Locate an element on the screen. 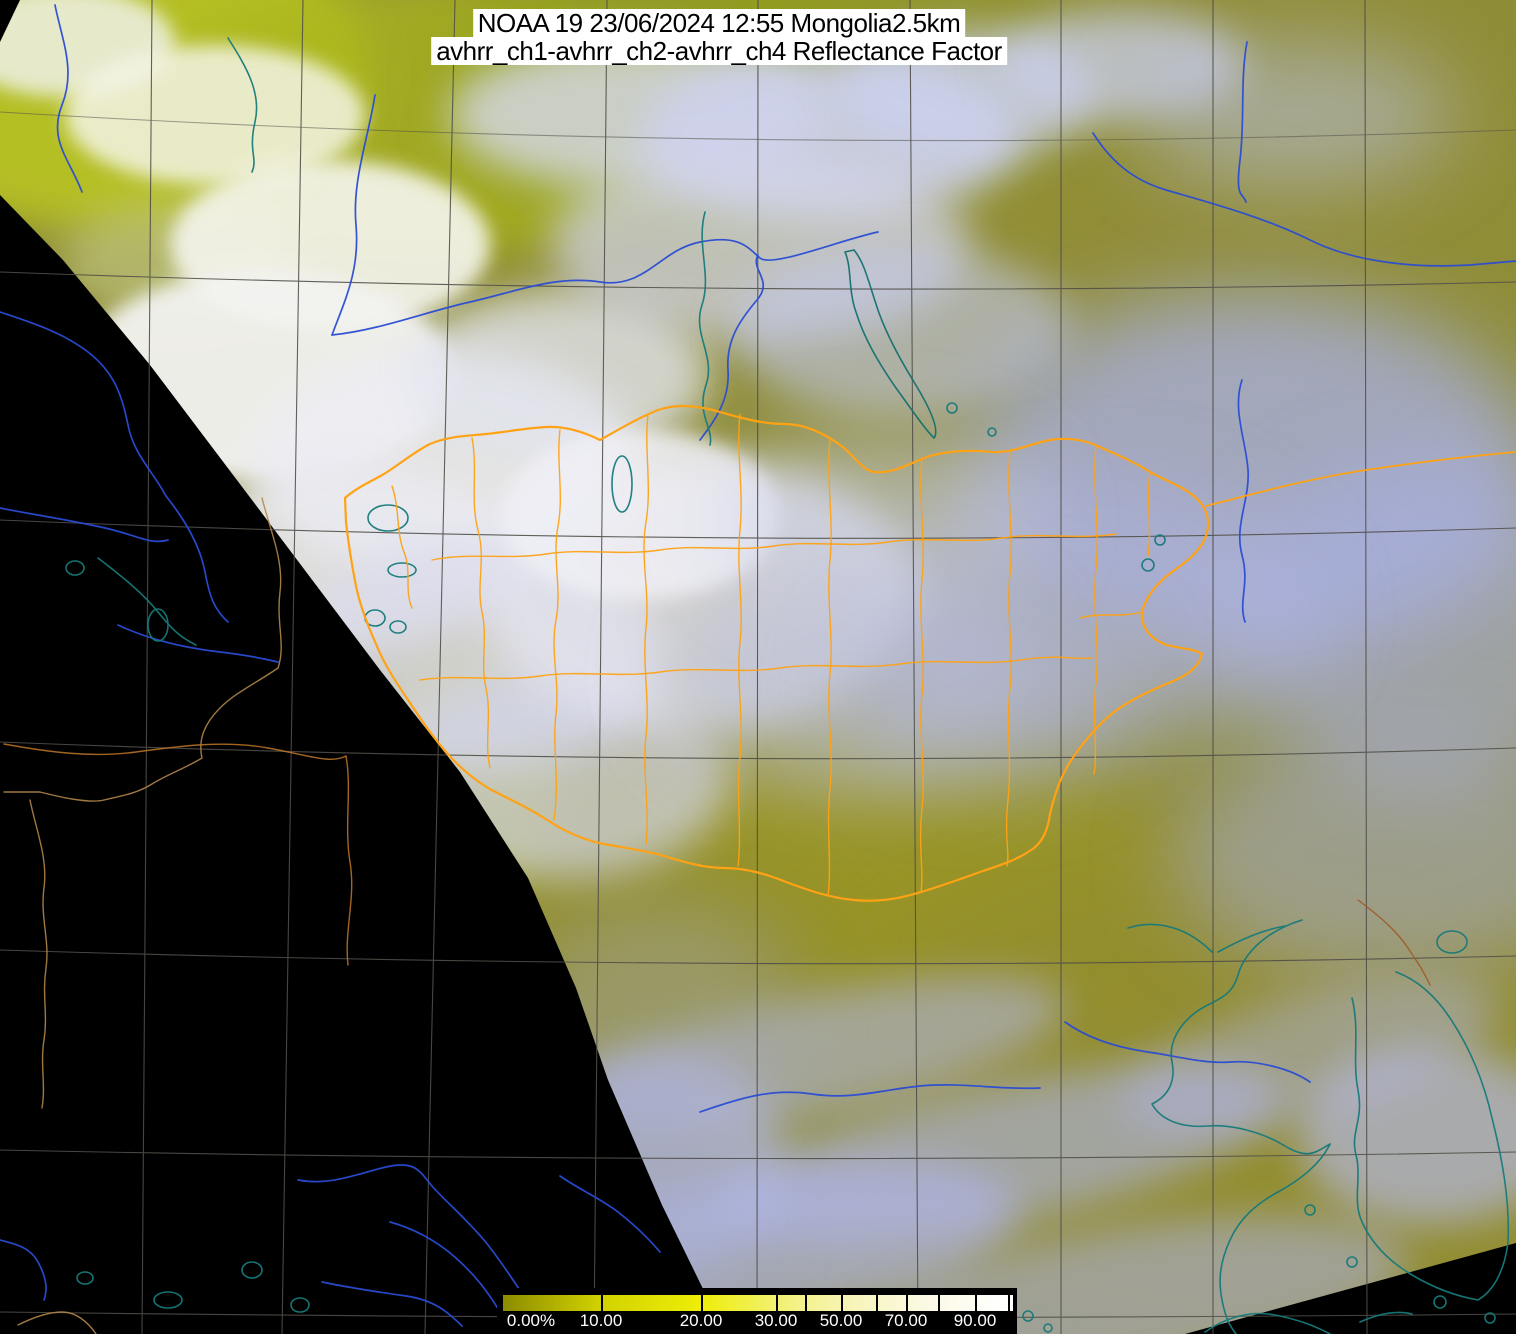  dim-orange-border-lines is located at coordinates (178, 854).